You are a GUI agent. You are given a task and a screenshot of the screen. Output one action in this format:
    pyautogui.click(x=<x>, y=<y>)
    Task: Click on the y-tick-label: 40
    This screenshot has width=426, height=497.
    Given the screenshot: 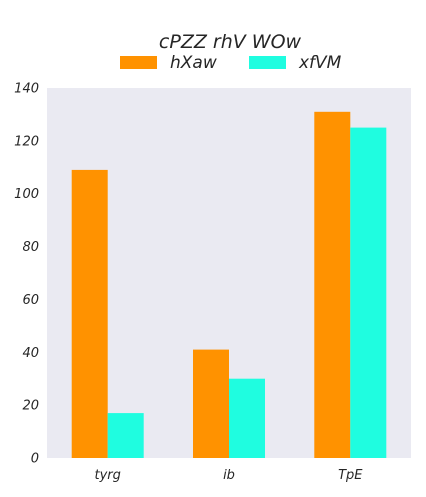 What is the action you would take?
    pyautogui.click(x=30, y=353)
    